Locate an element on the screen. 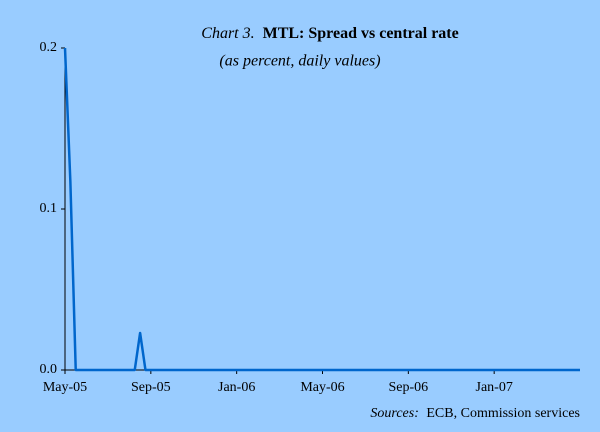  chart-title-group: Chart 3. MTL: Spread vs central rate is located at coordinates (329, 33).